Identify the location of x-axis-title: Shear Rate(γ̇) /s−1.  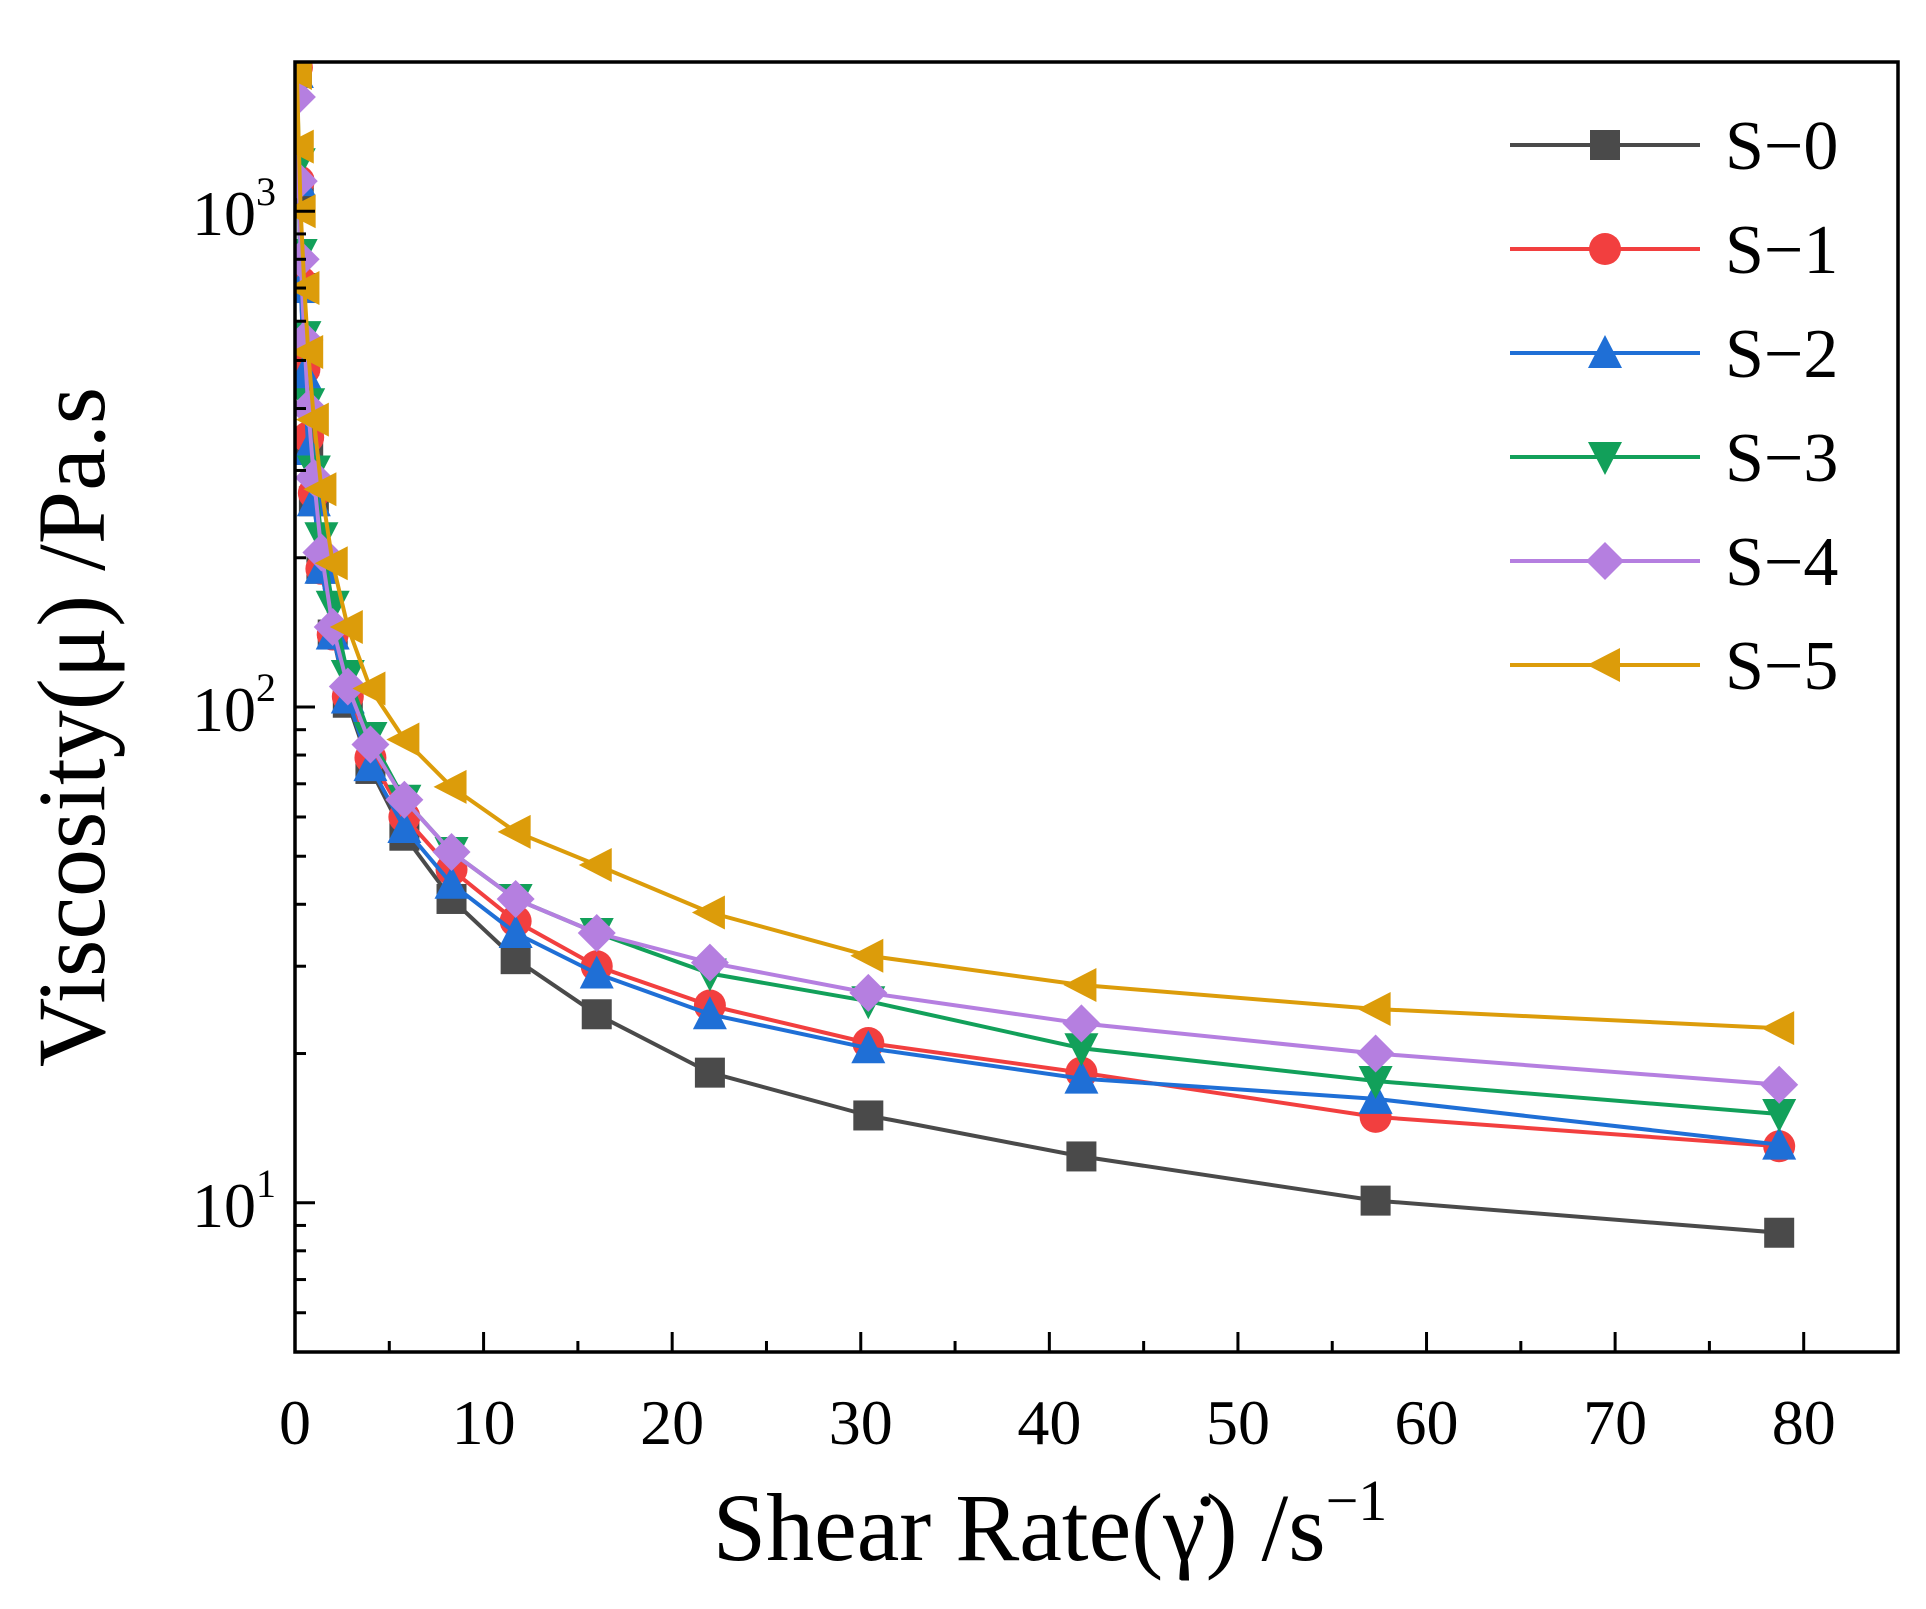
(1050, 1524).